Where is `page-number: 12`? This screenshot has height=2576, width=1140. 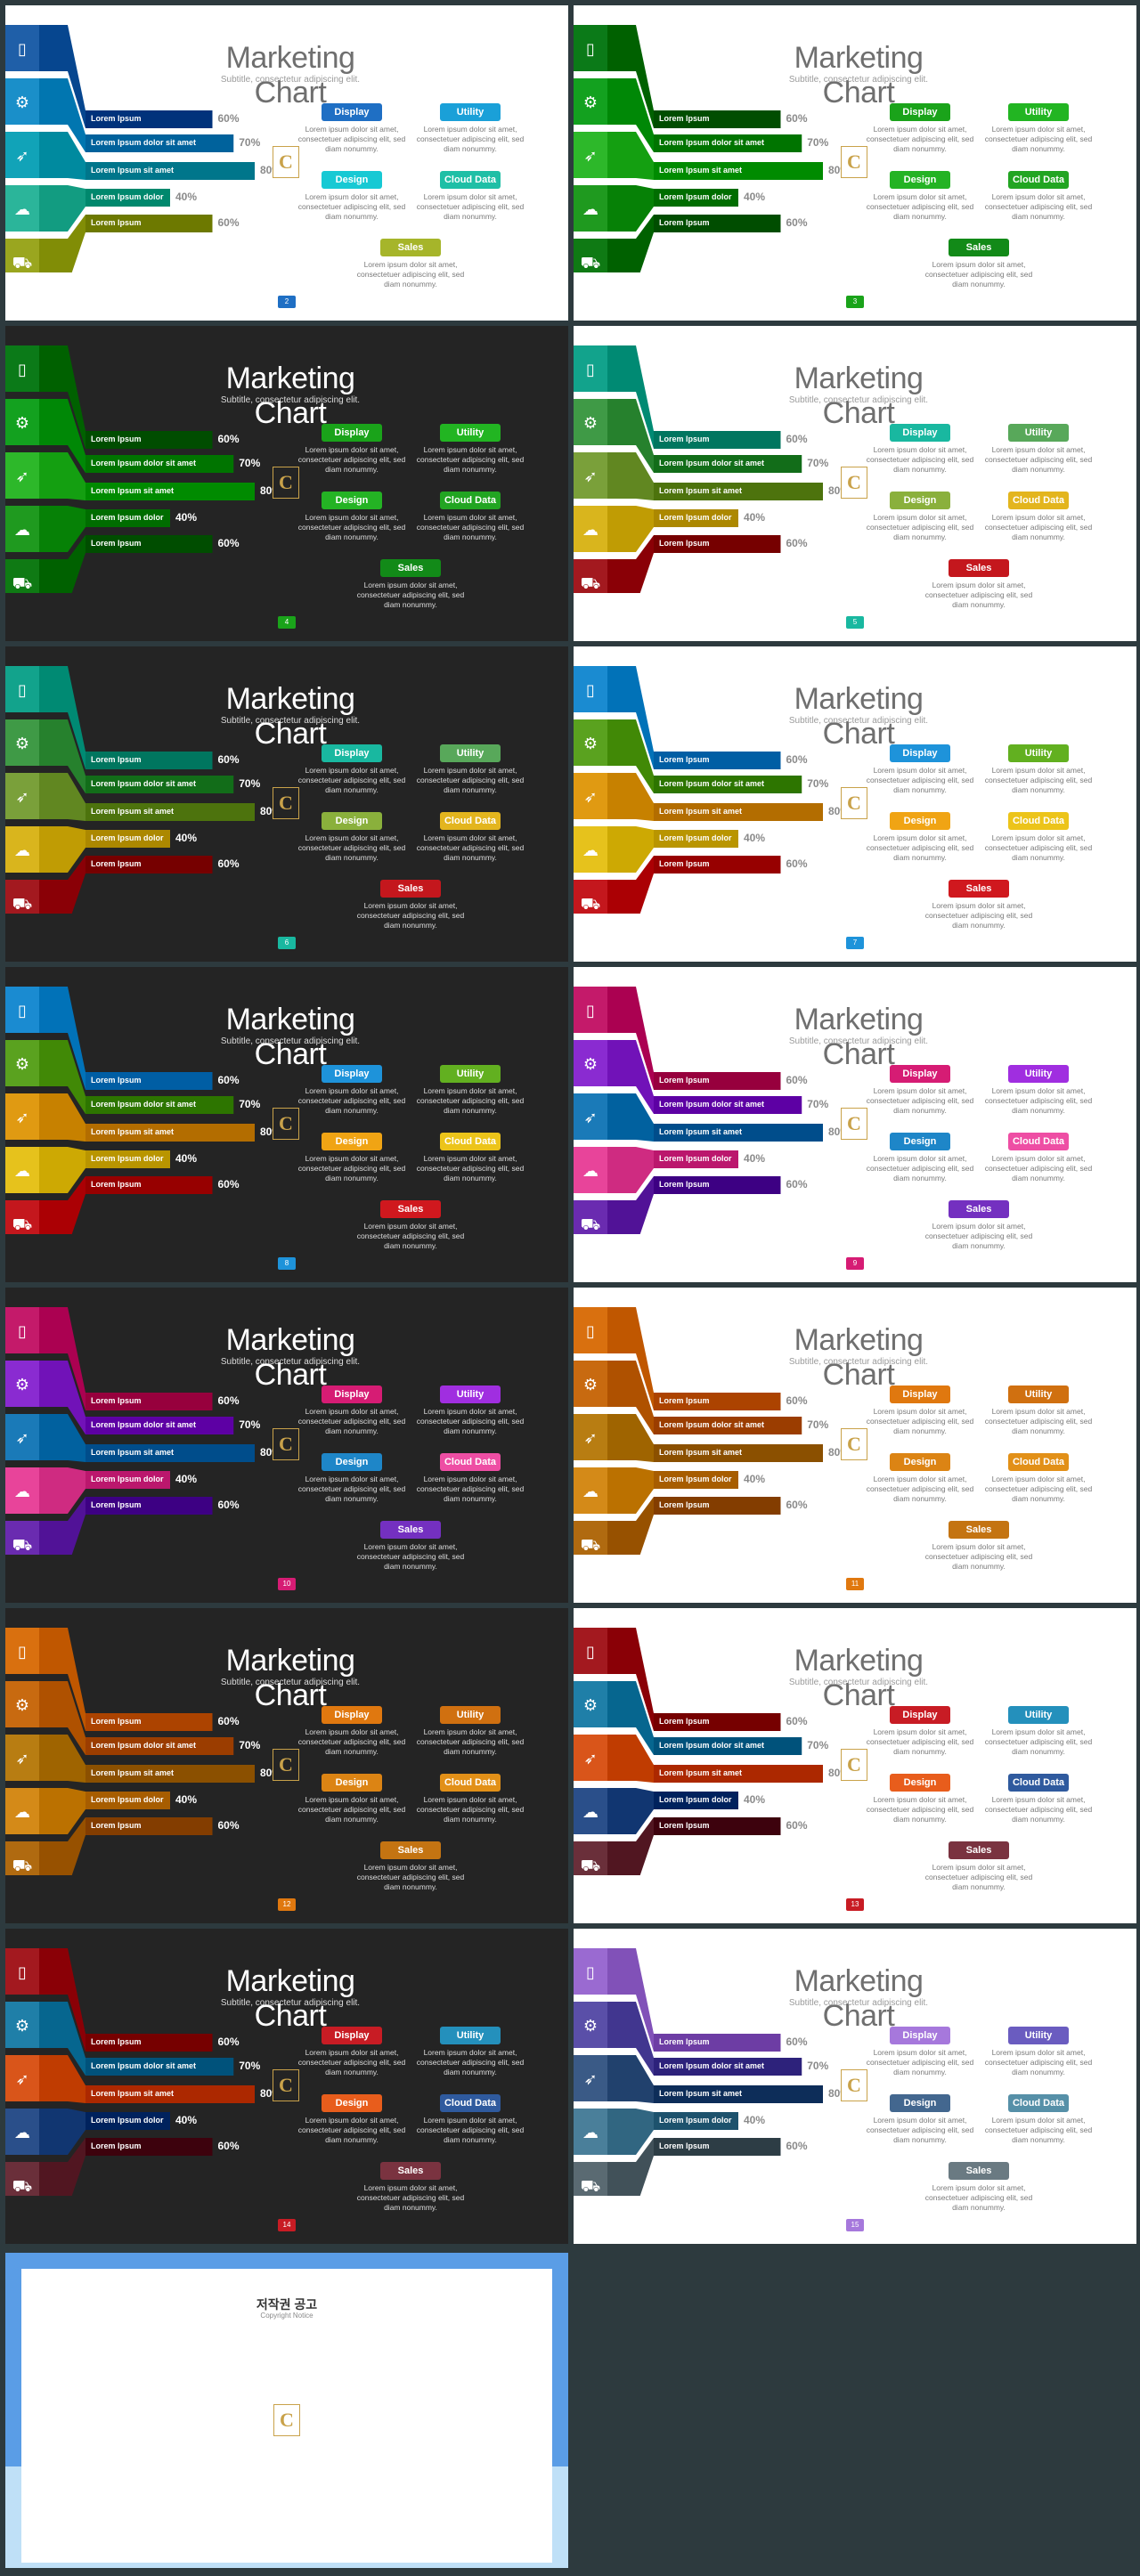
page-number: 12 is located at coordinates (287, 1904).